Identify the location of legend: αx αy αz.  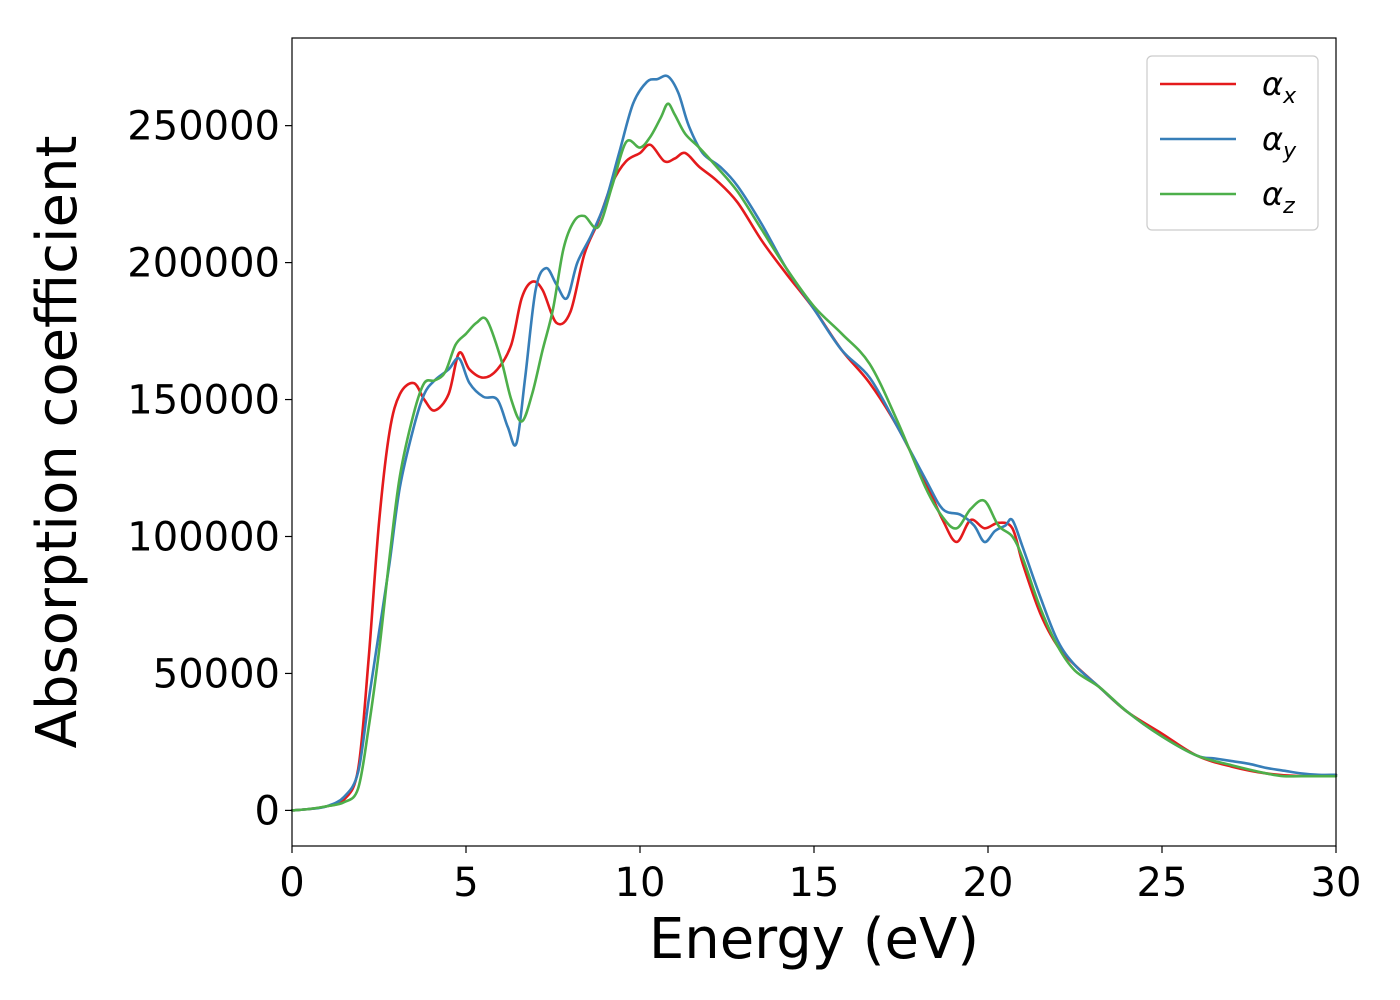
(1232, 143).